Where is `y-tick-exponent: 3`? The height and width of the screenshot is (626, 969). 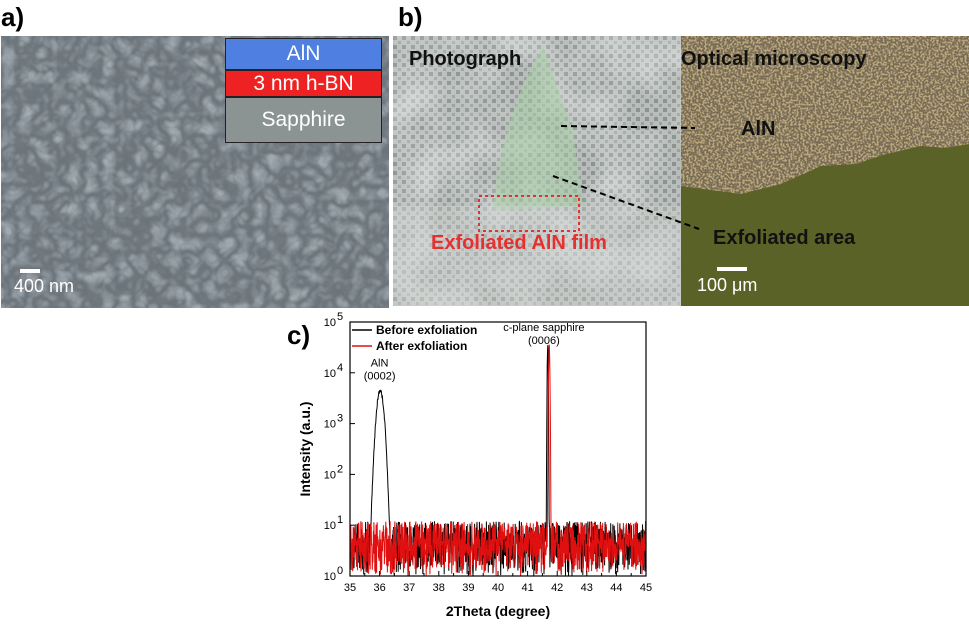 y-tick-exponent: 3 is located at coordinates (340, 419).